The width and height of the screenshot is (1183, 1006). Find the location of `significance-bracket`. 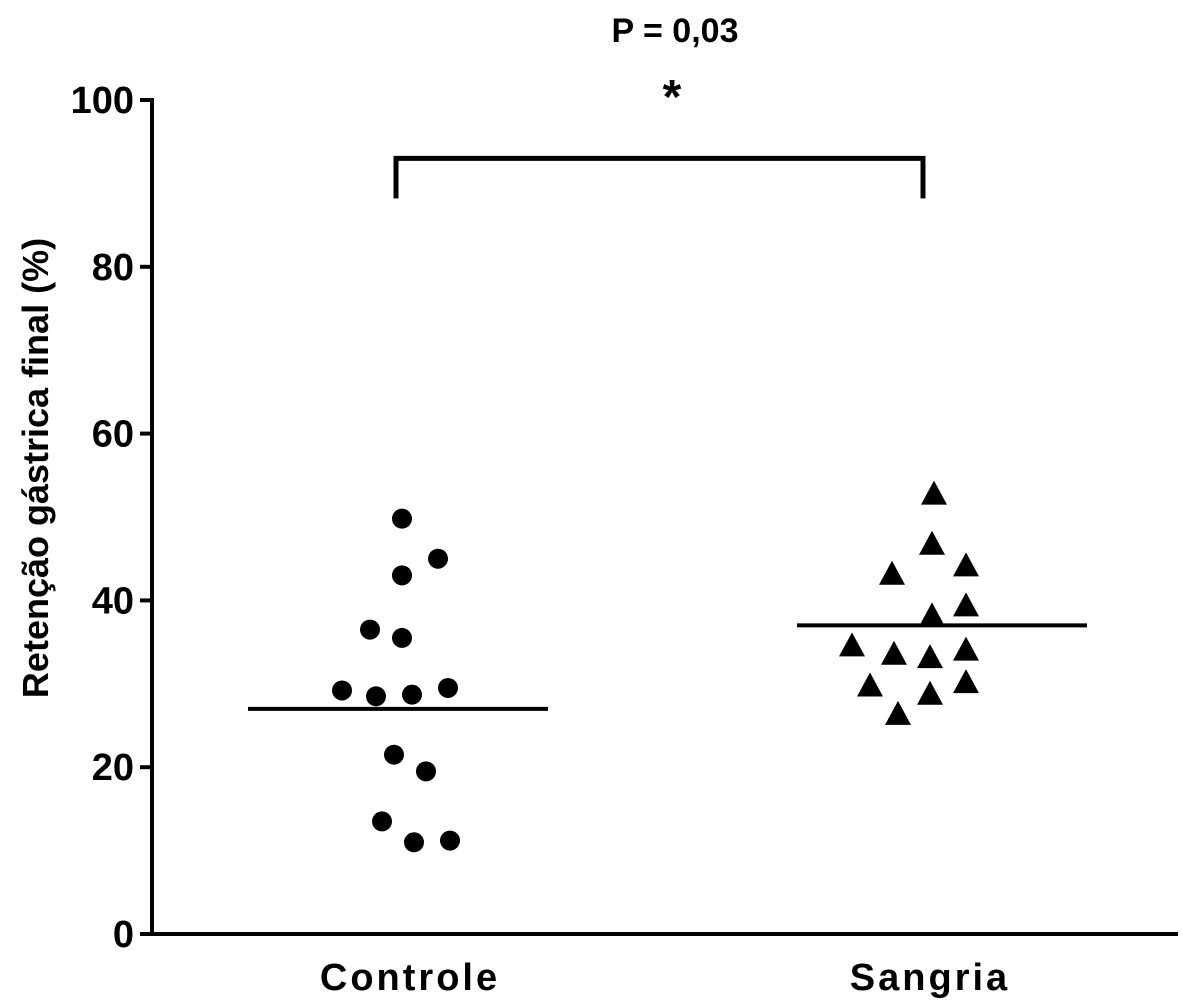

significance-bracket is located at coordinates (659, 177).